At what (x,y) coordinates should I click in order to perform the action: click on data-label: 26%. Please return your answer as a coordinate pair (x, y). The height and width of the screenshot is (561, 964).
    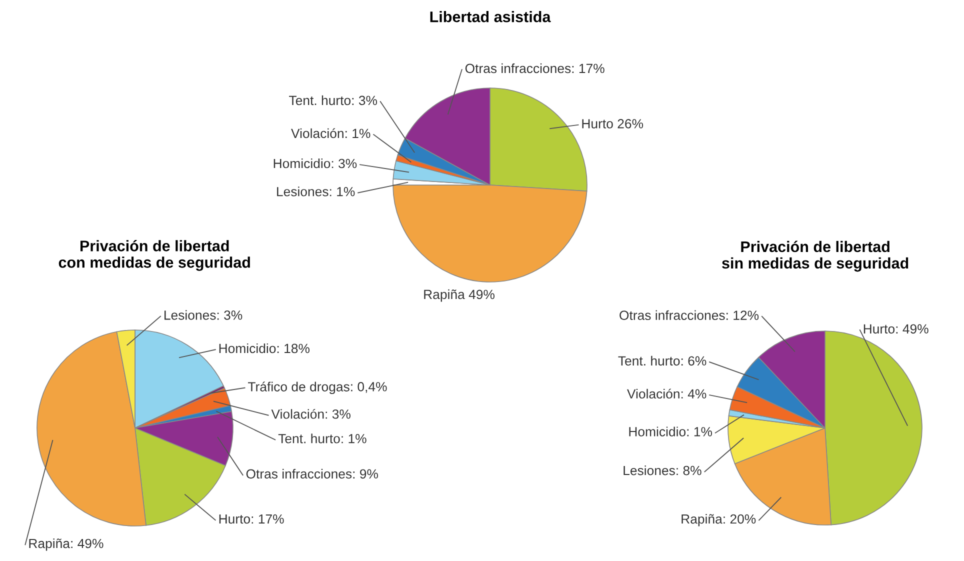
    Looking at the image, I should click on (631, 123).